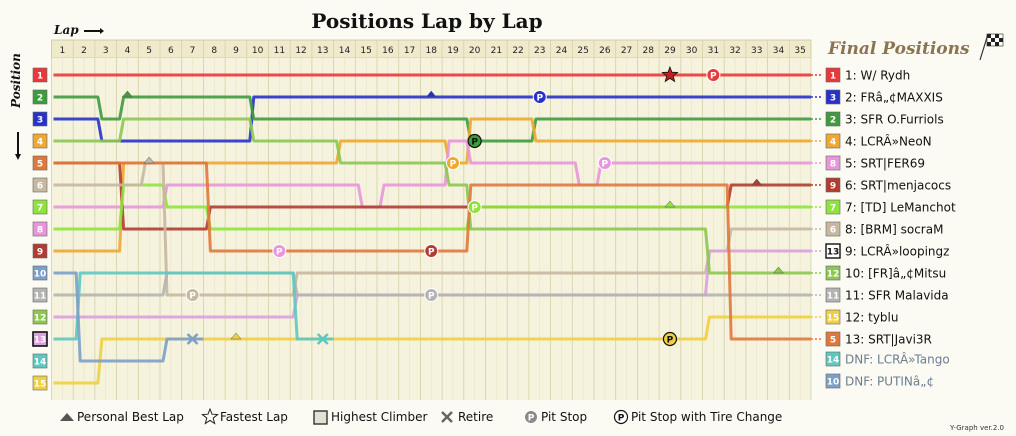 This screenshot has width=1016, height=436. I want to click on lap-tick-label: 30, so click(692, 51).